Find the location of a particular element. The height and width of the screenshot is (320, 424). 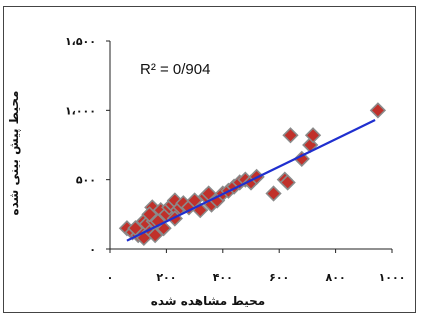

y-tick-label: ۵۰۰ is located at coordinates (86, 180).